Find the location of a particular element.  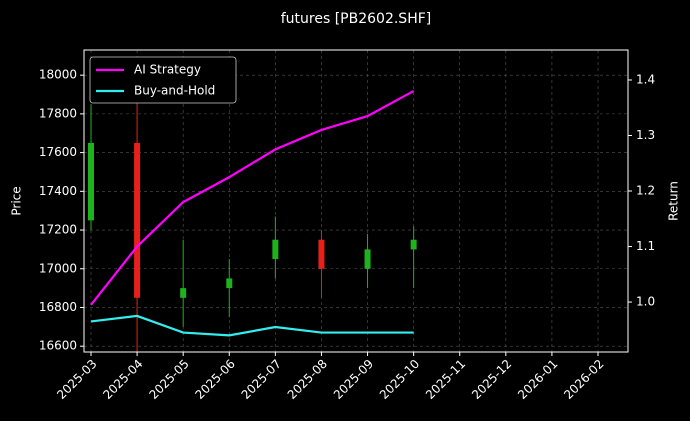

x-tick-label: 2025-08 is located at coordinates (307, 379).